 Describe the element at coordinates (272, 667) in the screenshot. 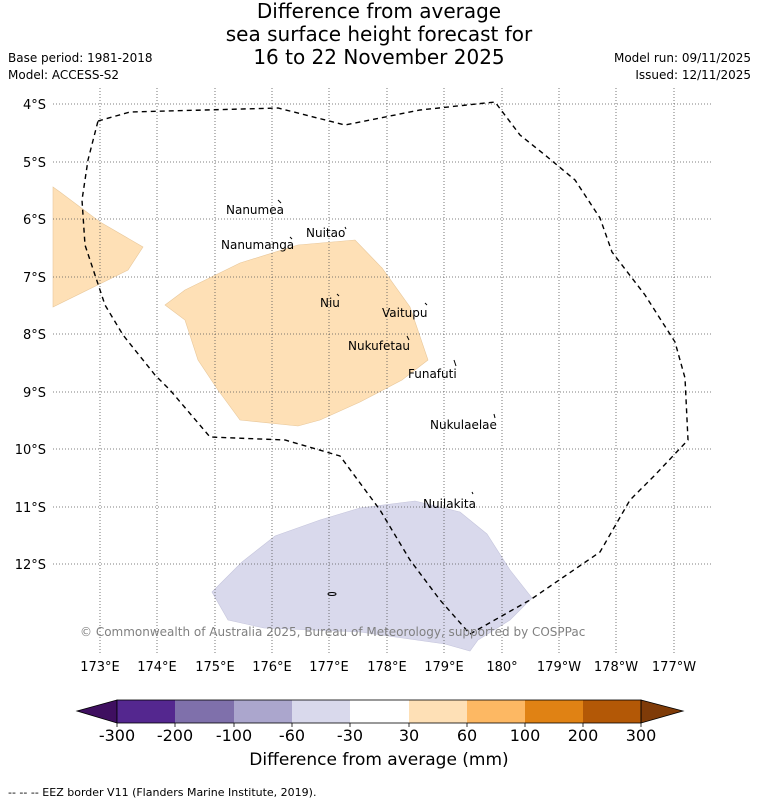

I see `lon-label: 176°E` at that location.